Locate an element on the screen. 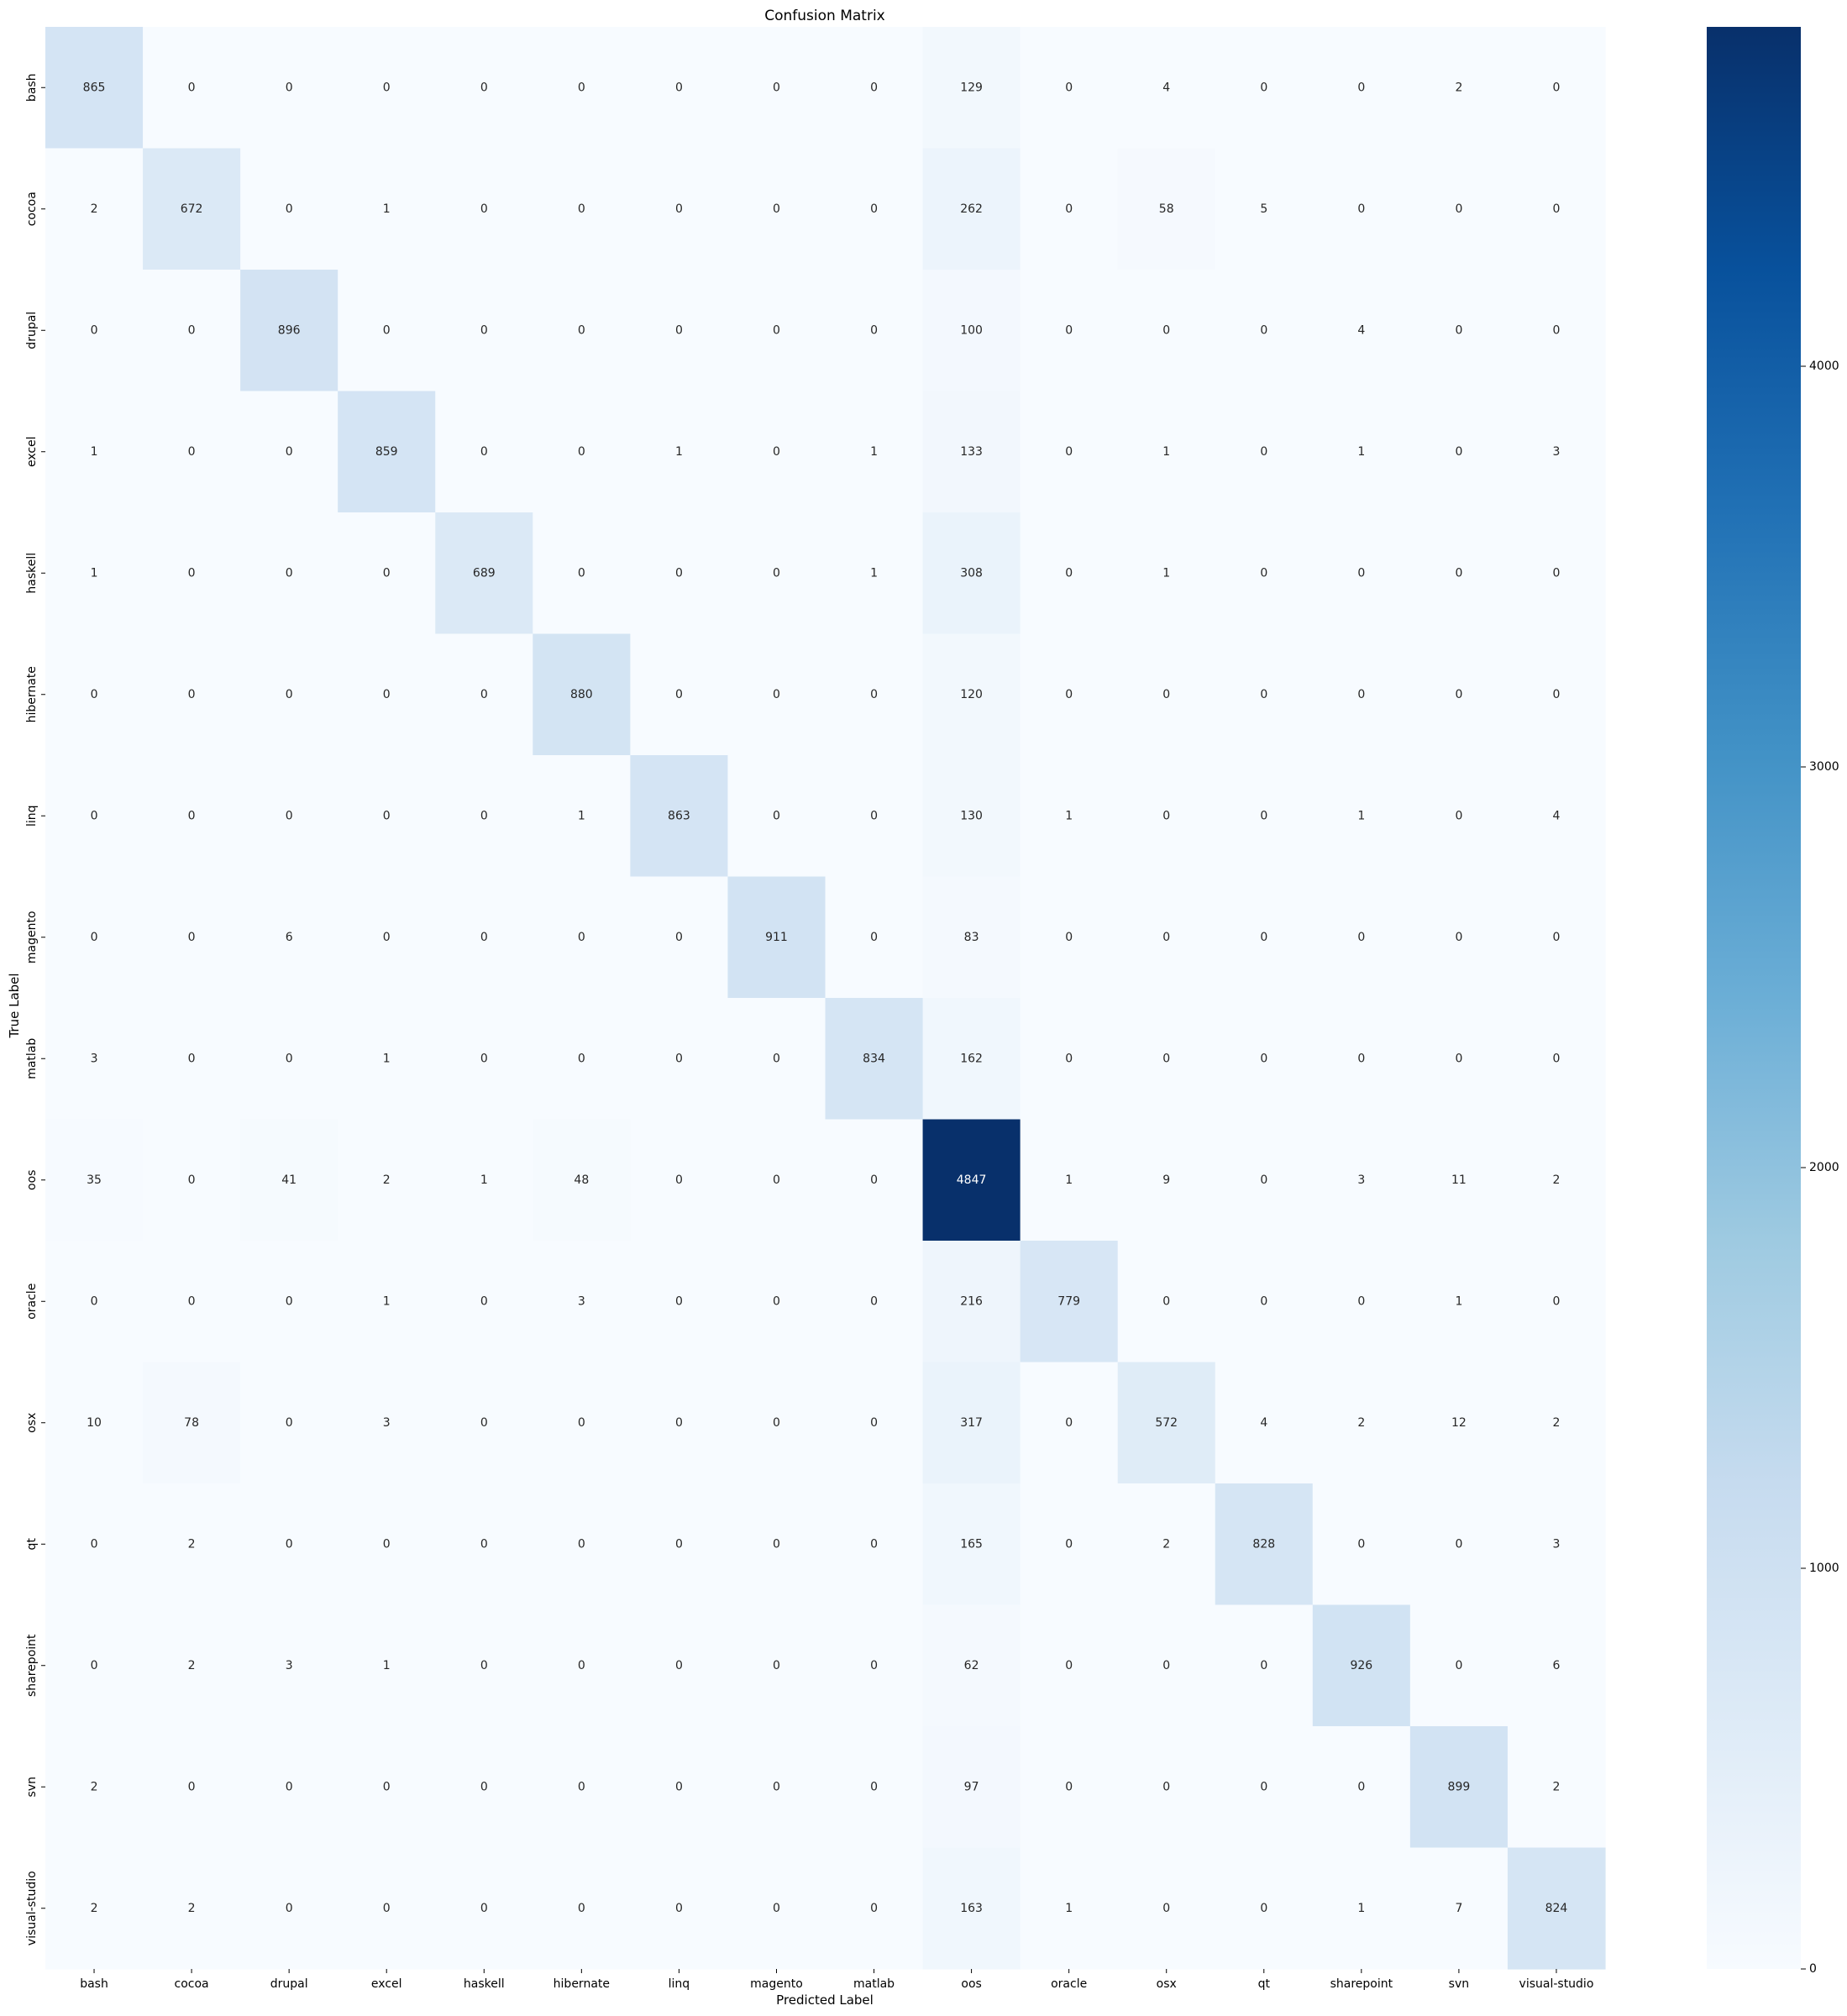 Image resolution: width=1847 pixels, height=2016 pixels. x-tick-label: linq is located at coordinates (679, 1984).